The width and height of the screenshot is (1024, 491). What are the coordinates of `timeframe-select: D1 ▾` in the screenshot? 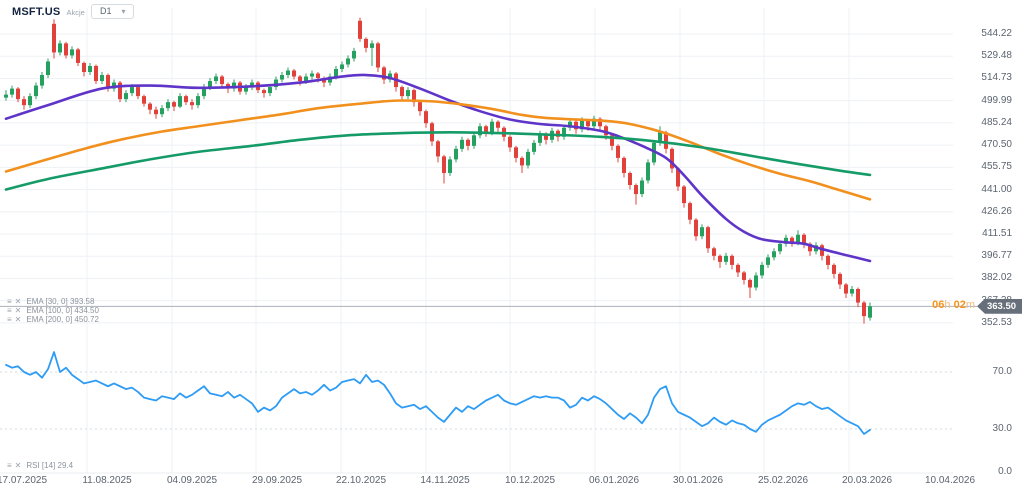 It's located at (112, 11).